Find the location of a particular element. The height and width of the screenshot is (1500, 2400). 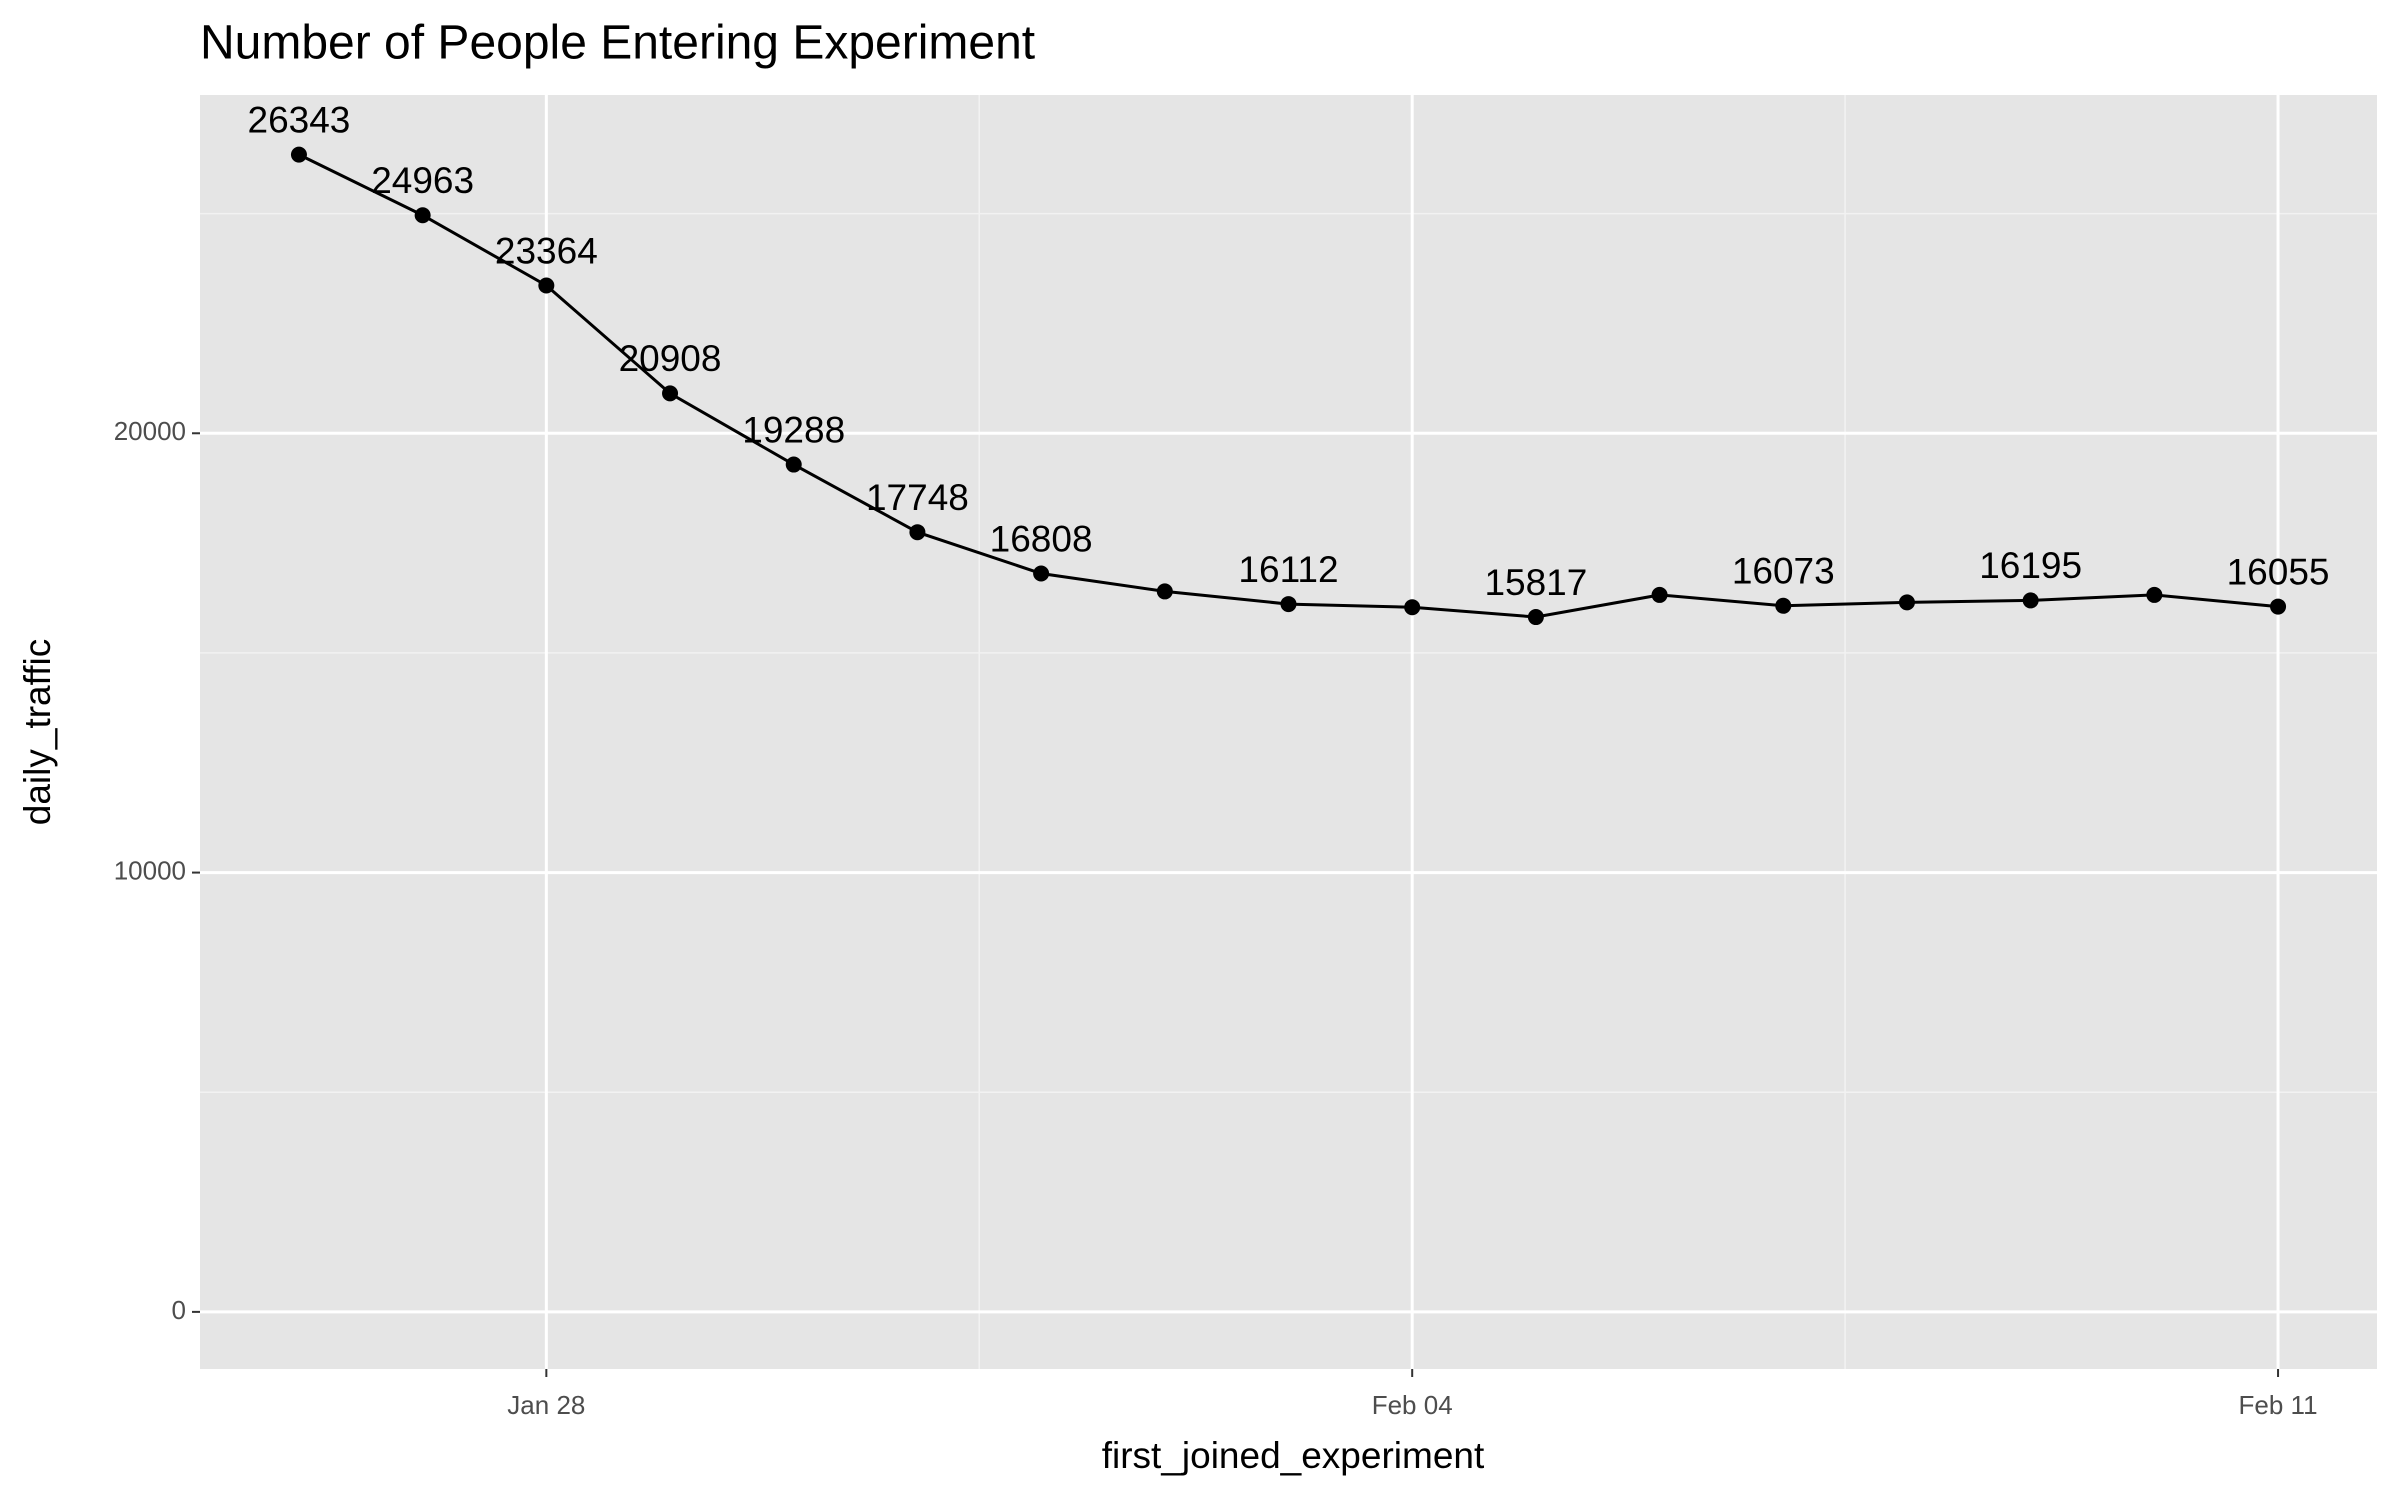

data-label: 16808 is located at coordinates (1041, 538).